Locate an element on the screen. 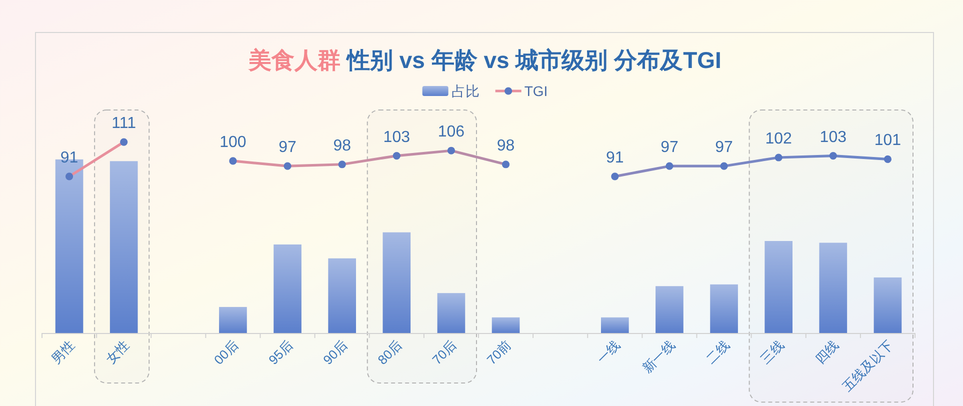 This screenshot has height=406, width=963. x-tick-label: 女性 is located at coordinates (117, 352).